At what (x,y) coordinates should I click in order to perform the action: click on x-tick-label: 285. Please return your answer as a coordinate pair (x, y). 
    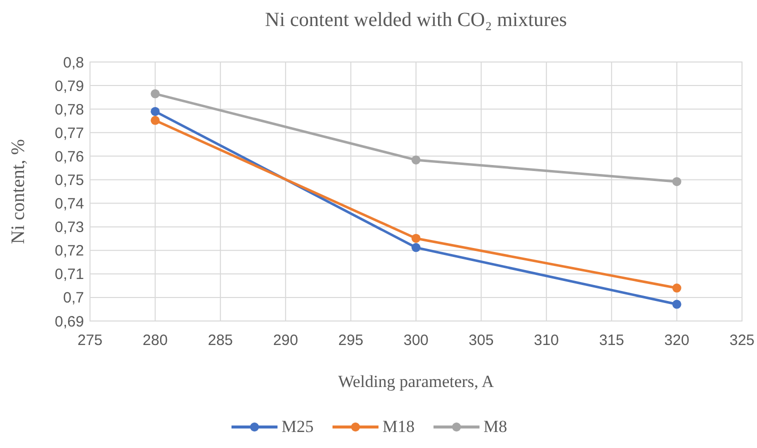
    Looking at the image, I should click on (220, 340).